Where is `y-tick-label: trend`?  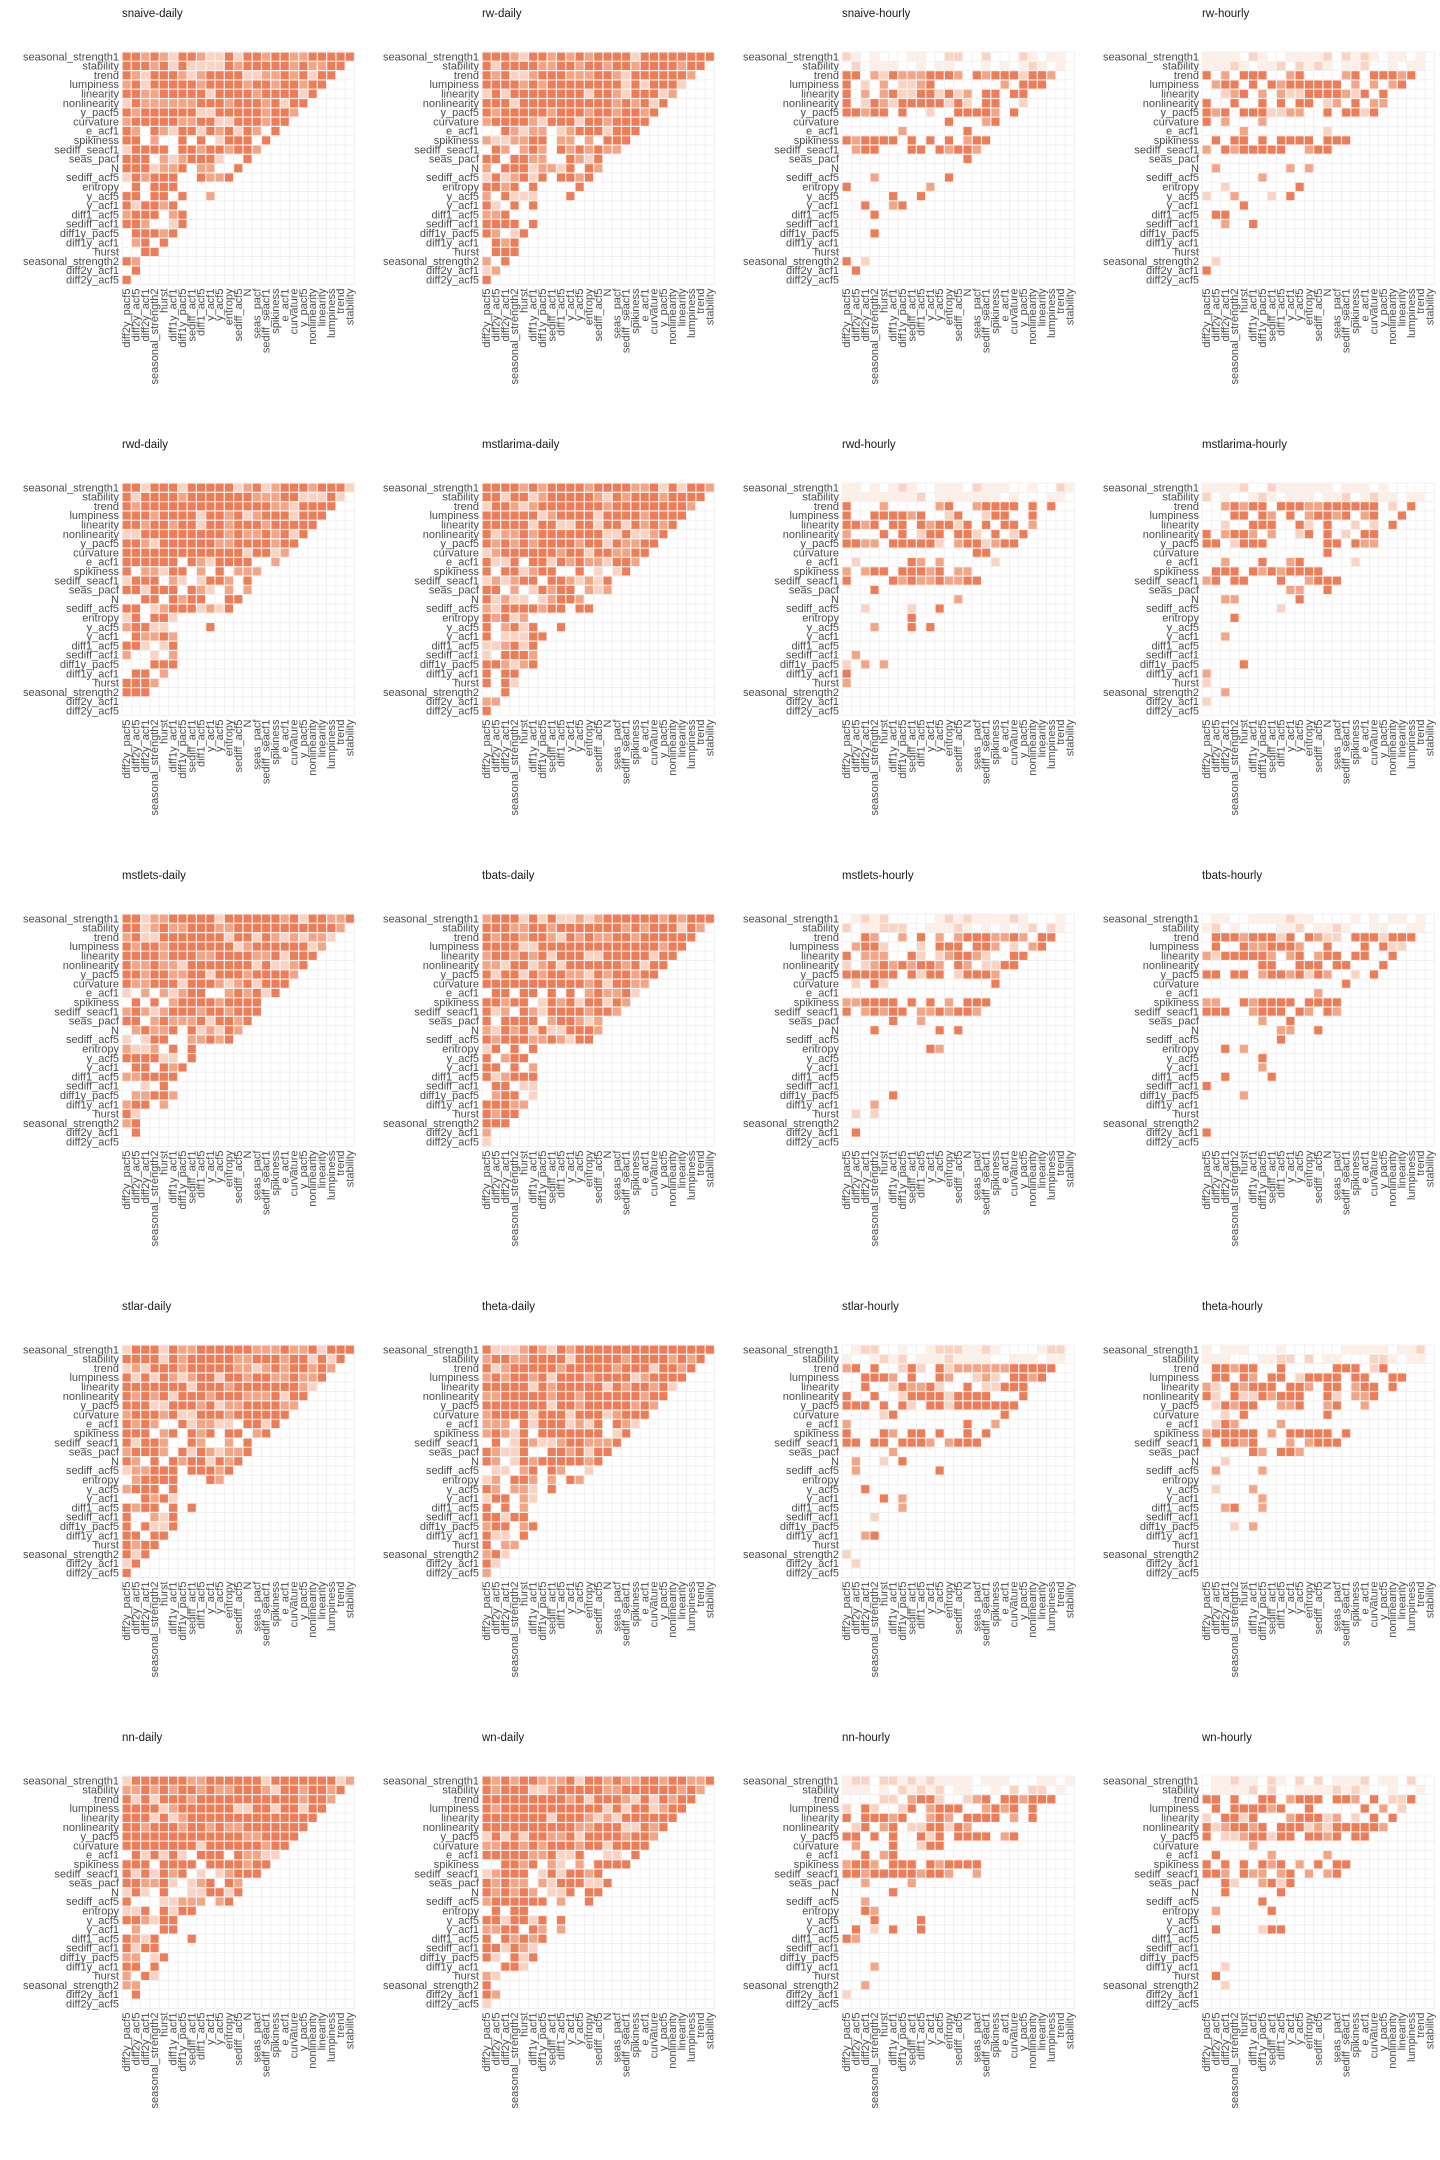 y-tick-label: trend is located at coordinates (826, 507).